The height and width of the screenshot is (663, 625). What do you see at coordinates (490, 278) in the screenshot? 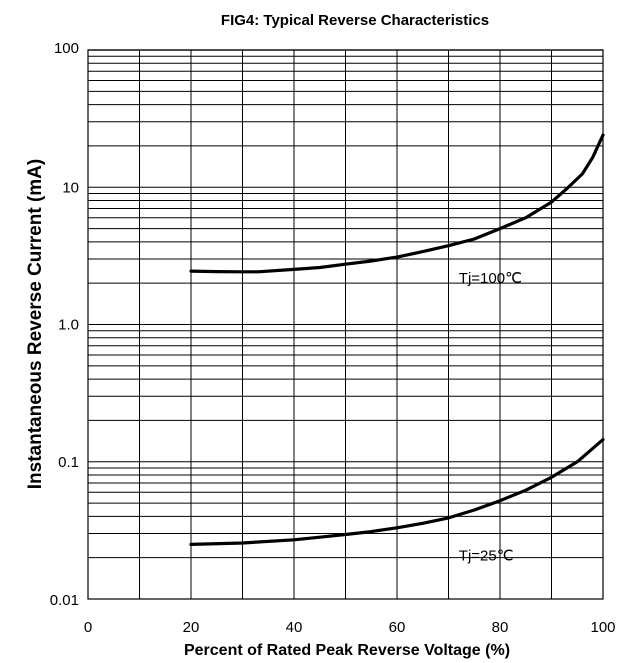
I see `curve-annotation: Tj=100℃` at bounding box center [490, 278].